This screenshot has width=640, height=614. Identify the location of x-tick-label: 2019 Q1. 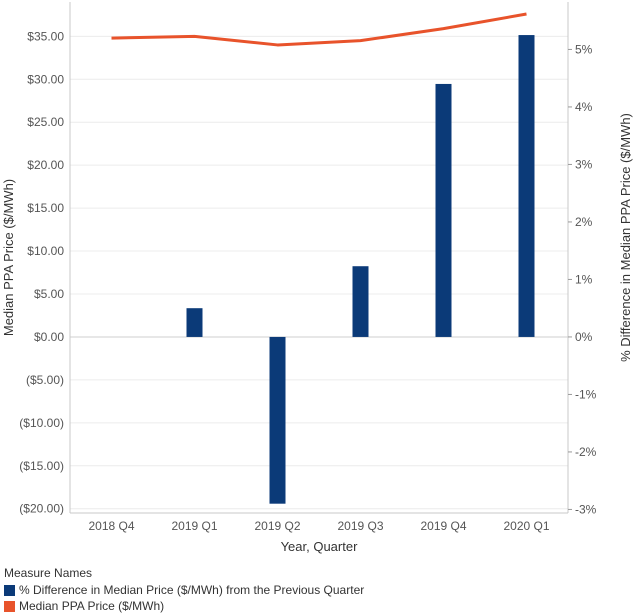
(194, 526).